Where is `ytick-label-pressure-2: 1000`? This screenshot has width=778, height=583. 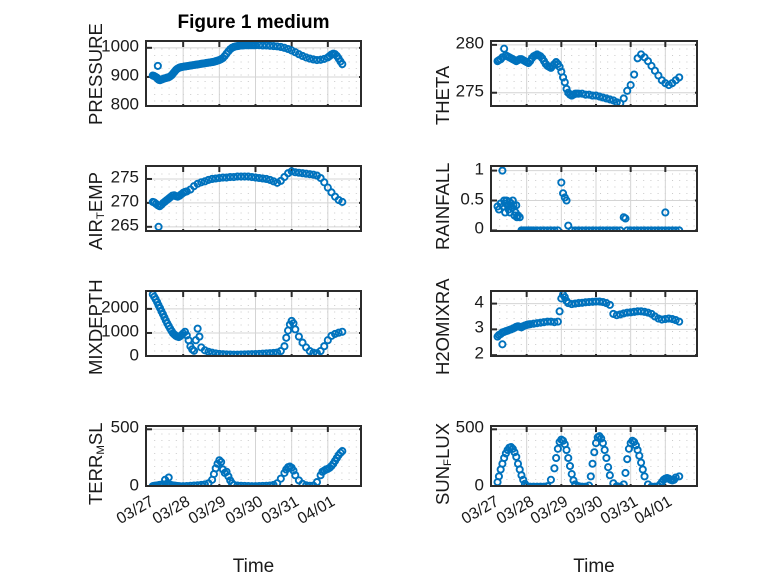 ytick-label-pressure-2: 1000 is located at coordinates (120, 46).